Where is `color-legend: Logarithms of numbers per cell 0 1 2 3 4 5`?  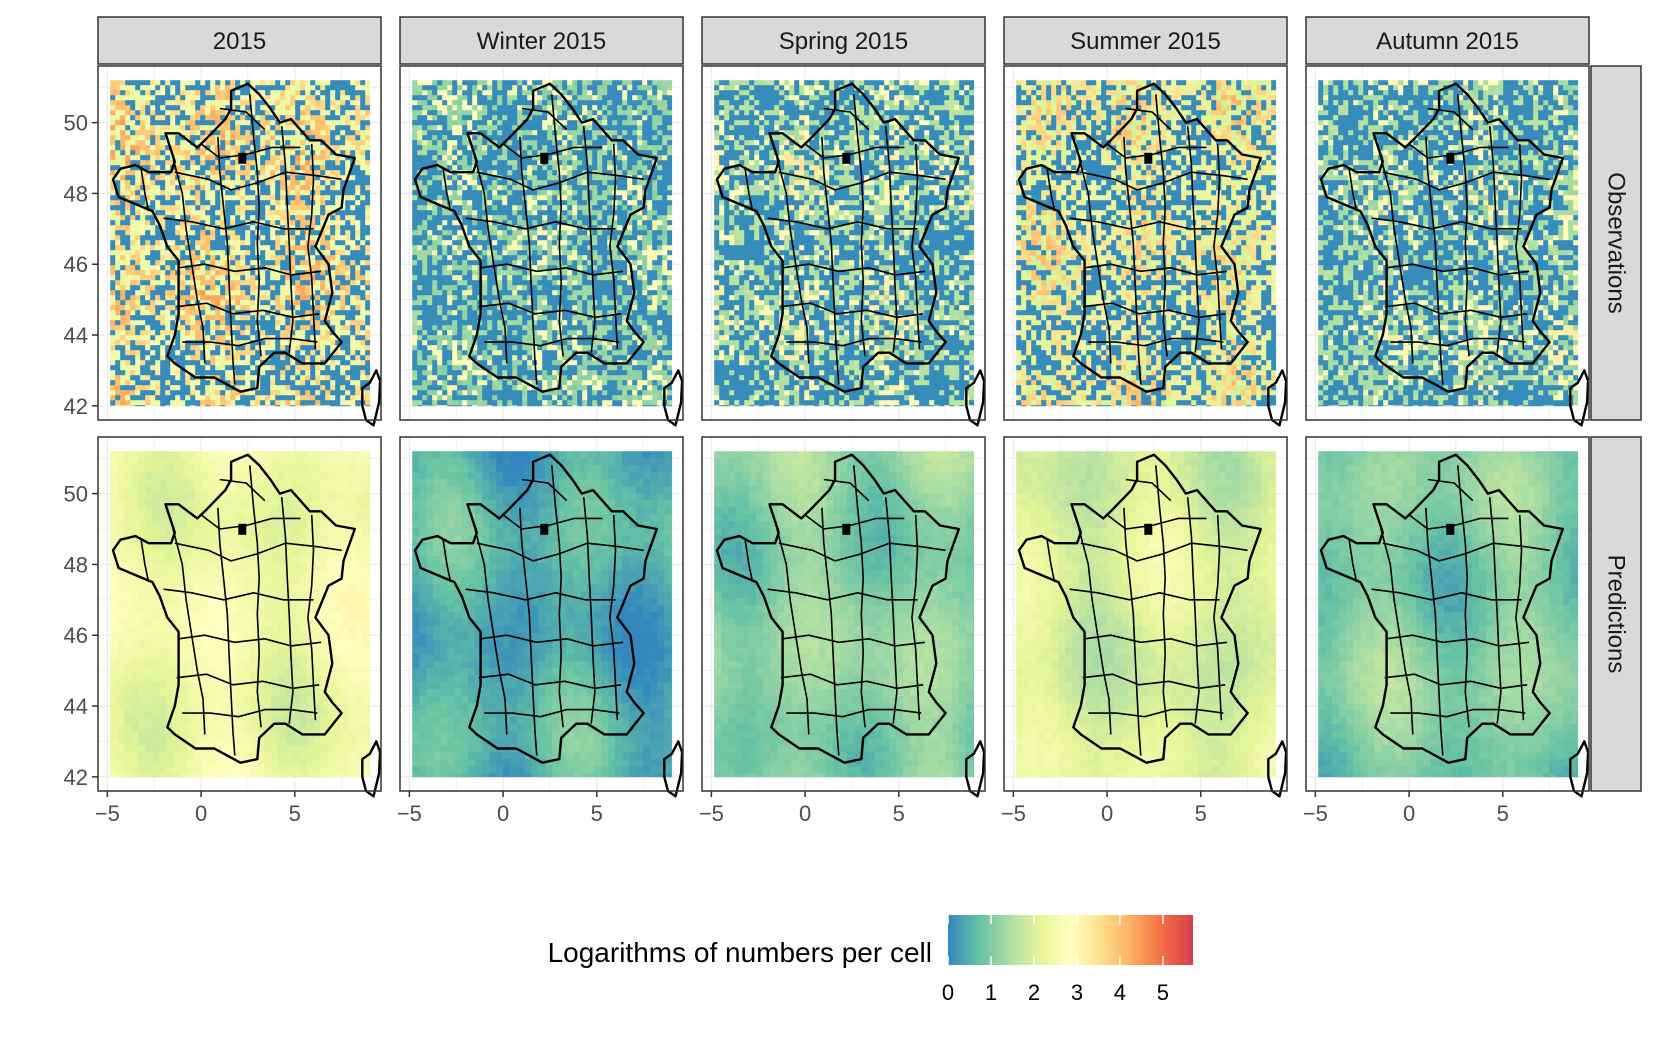 color-legend: Logarithms of numbers per cell 0 1 2 3 4 5 is located at coordinates (870, 960).